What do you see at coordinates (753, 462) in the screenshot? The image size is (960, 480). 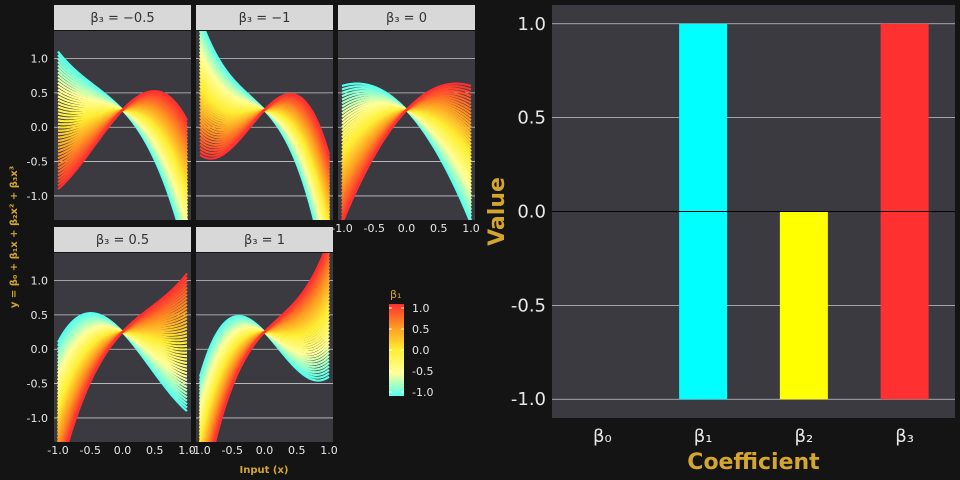 I see `x-axis-title: Coefficient` at bounding box center [753, 462].